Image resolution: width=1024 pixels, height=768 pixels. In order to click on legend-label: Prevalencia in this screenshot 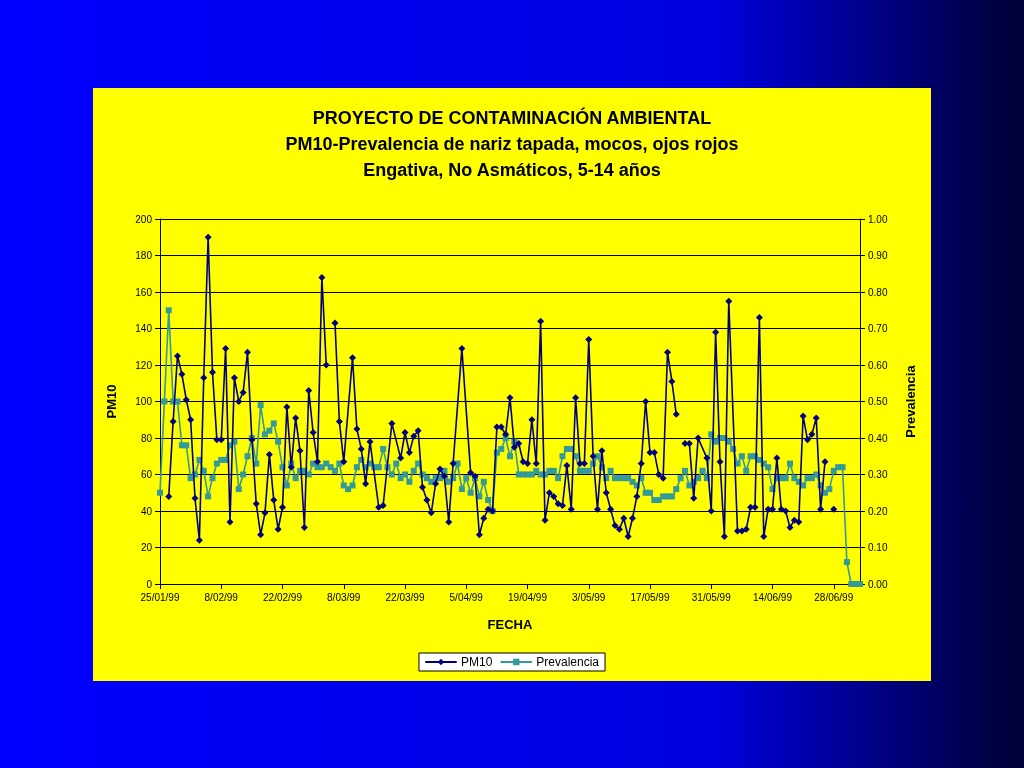, I will do `click(568, 662)`.